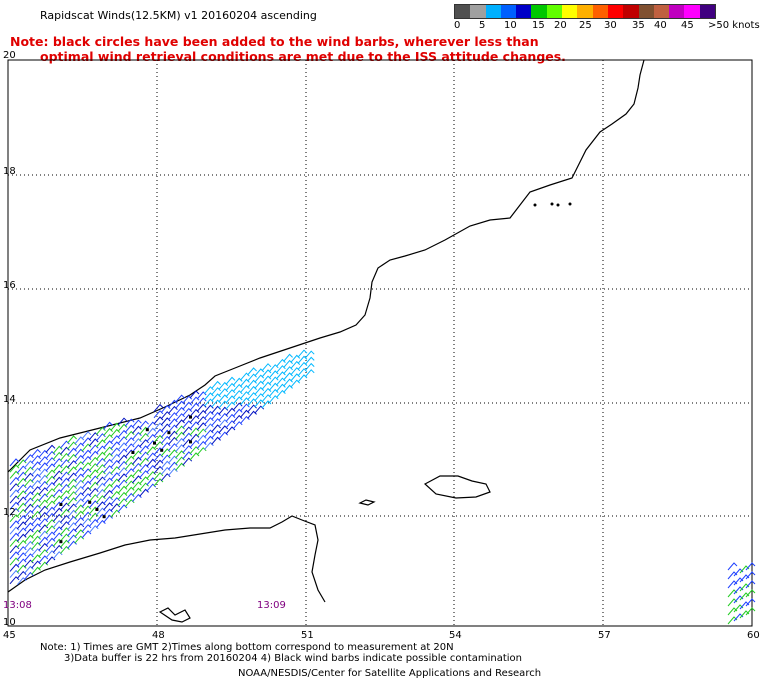 The image size is (760, 688). Describe the element at coordinates (741, 593) in the screenshot. I see `wind-barbs-swath-east` at that location.